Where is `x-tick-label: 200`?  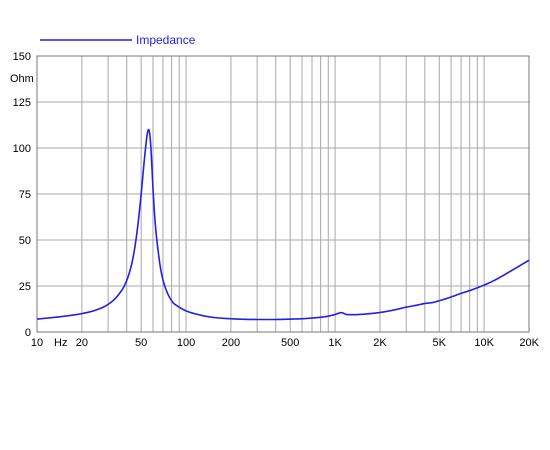 x-tick-label: 200 is located at coordinates (231, 343).